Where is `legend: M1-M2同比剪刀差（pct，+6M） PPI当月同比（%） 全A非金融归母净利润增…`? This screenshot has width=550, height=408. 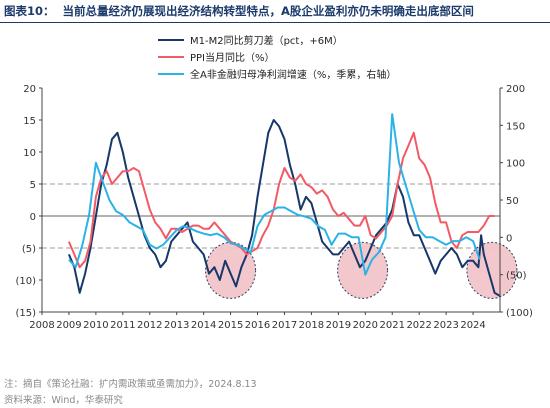
legend: M1-M2同比剪刀差（pct，+6M） PPI当月同比（%） 全A非金融归母净利润增… is located at coordinates (277, 57).